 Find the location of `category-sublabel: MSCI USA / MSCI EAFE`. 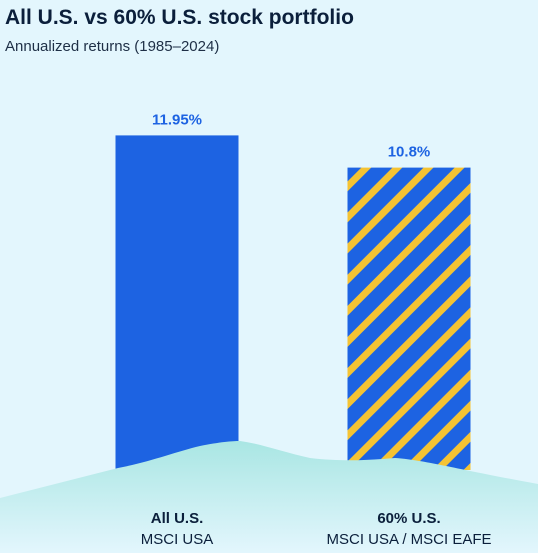

category-sublabel: MSCI USA / MSCI EAFE is located at coordinates (409, 539).